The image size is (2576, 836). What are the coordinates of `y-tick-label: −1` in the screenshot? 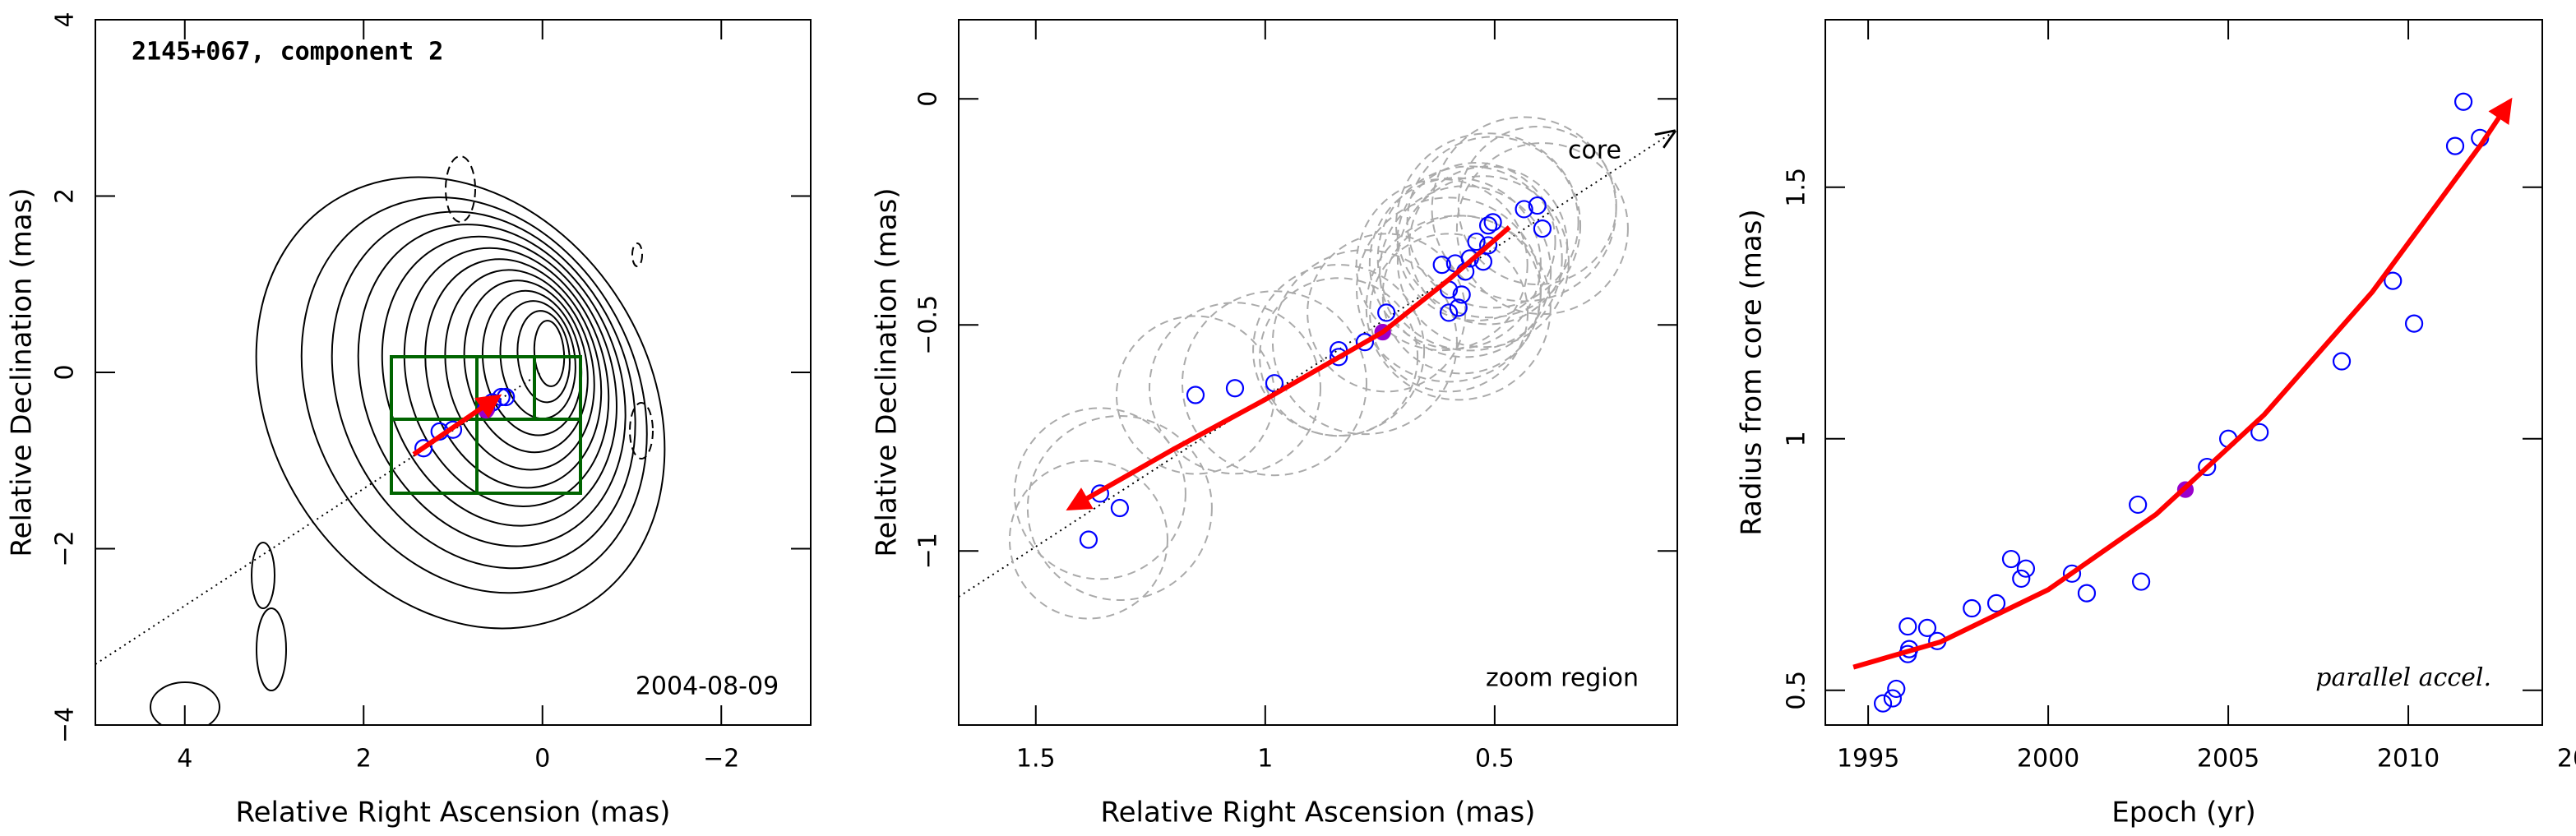 It's located at (928, 551).